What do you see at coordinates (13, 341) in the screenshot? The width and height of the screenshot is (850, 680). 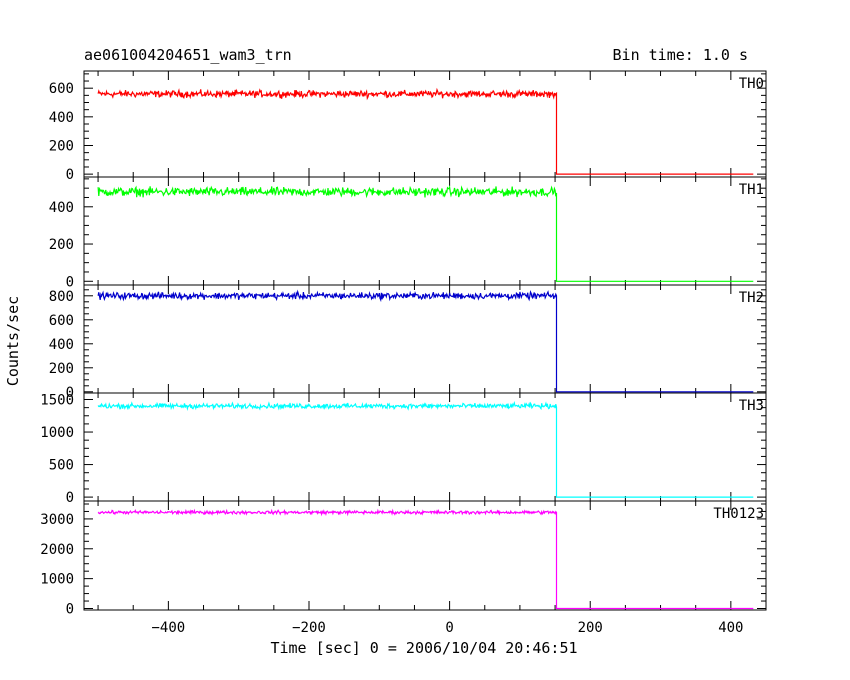 I see `y-axis-label: Counts/sec` at bounding box center [13, 341].